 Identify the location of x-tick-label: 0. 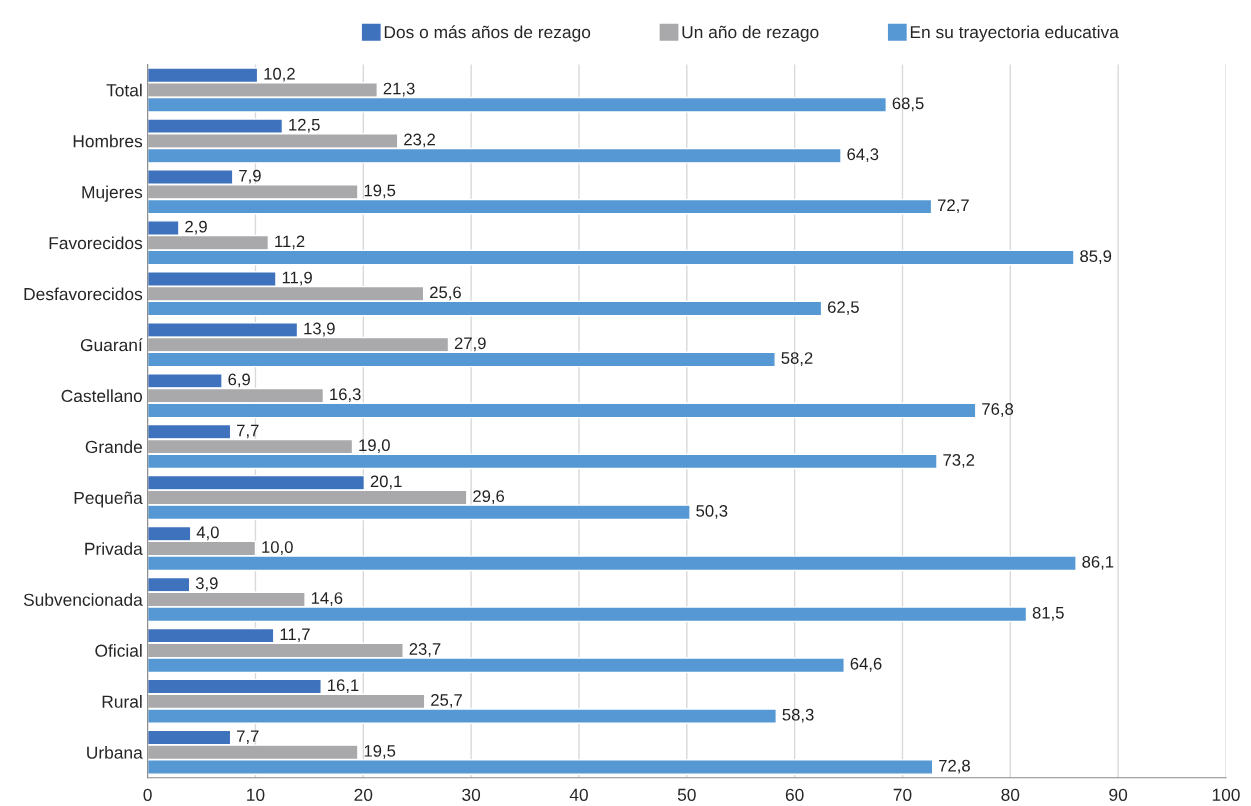
(147, 794).